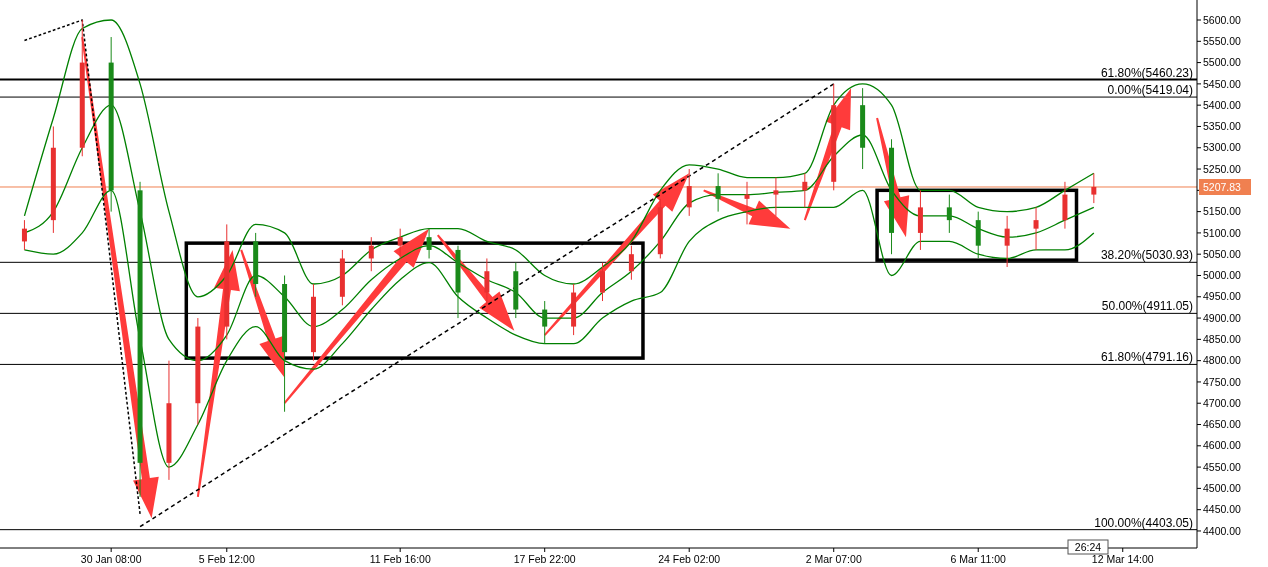  I want to click on ref-line-label: 0.00%(5419.04), so click(1150, 90).